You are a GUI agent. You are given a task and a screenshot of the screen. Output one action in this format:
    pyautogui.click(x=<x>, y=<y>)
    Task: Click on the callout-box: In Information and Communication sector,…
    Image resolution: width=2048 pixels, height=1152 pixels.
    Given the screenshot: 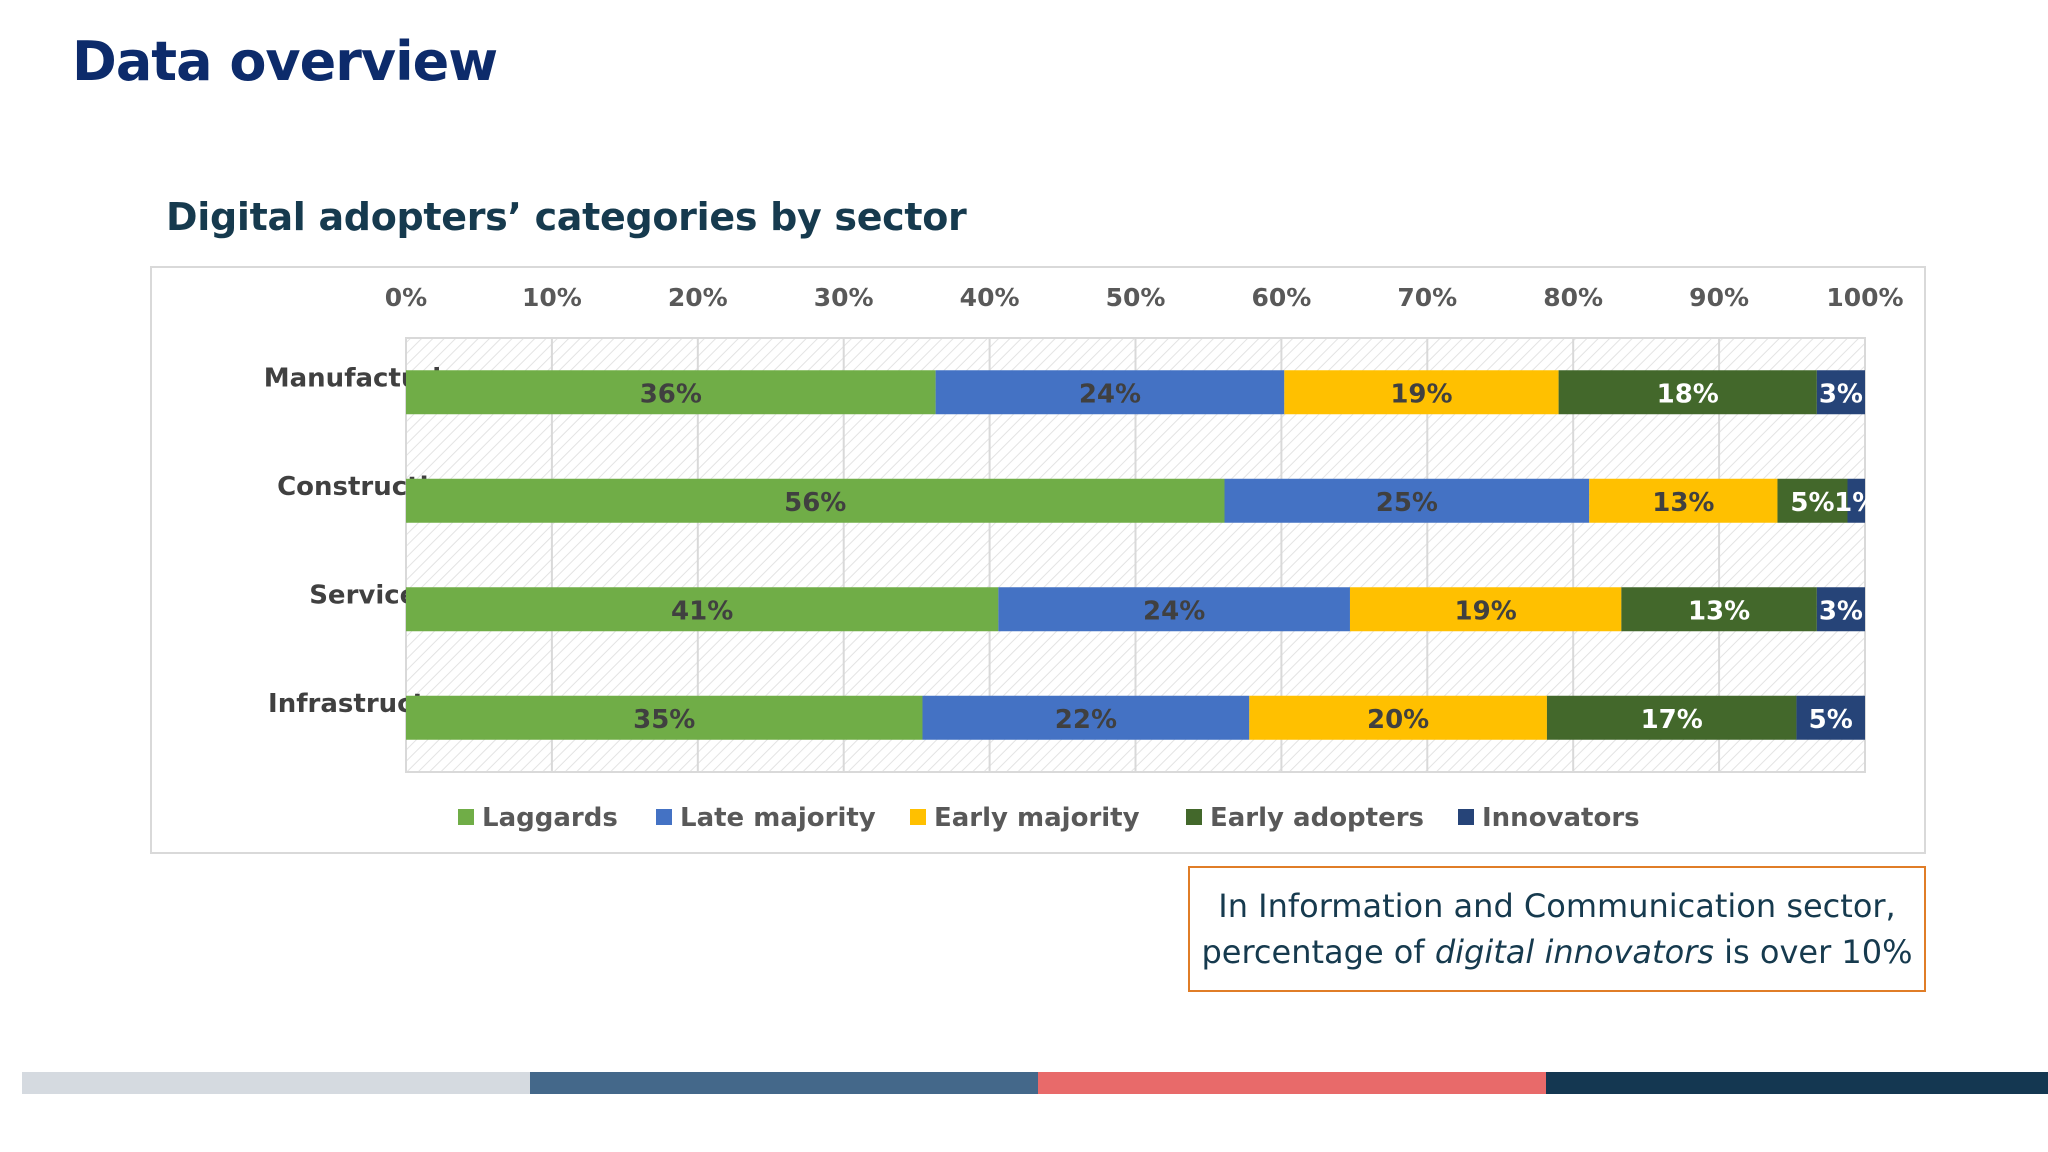 What is the action you would take?
    pyautogui.click(x=1557, y=929)
    